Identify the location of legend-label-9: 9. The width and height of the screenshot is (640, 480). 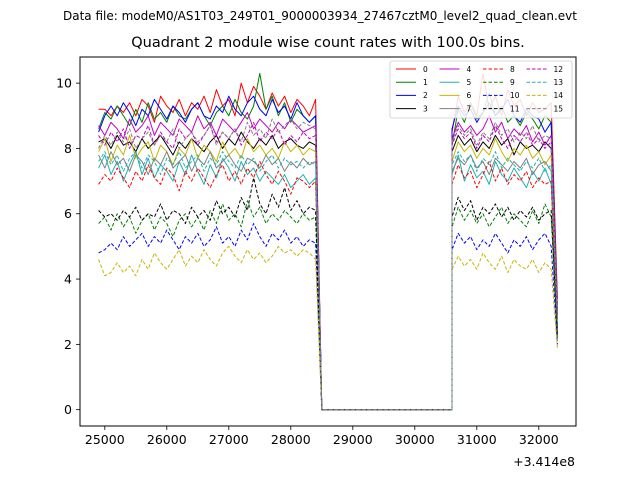
(512, 82).